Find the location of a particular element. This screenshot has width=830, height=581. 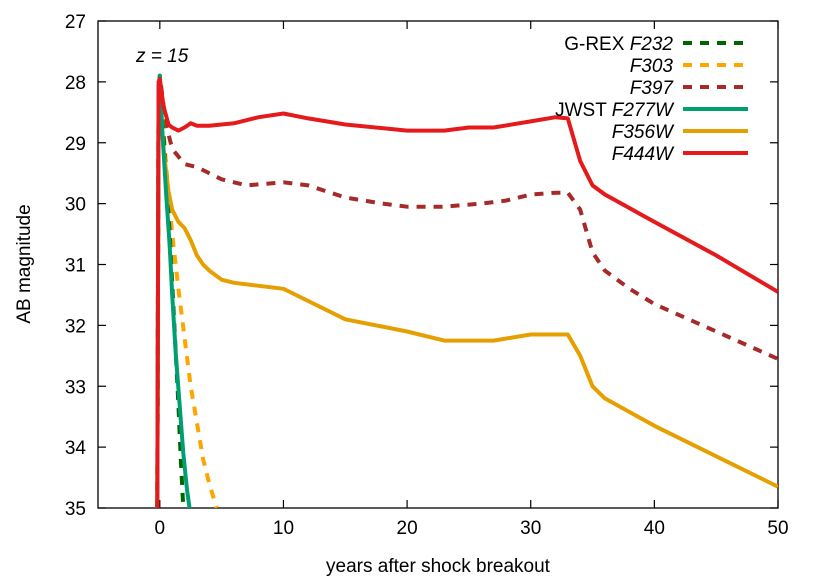

y-tick-label: 35 is located at coordinates (75, 509).